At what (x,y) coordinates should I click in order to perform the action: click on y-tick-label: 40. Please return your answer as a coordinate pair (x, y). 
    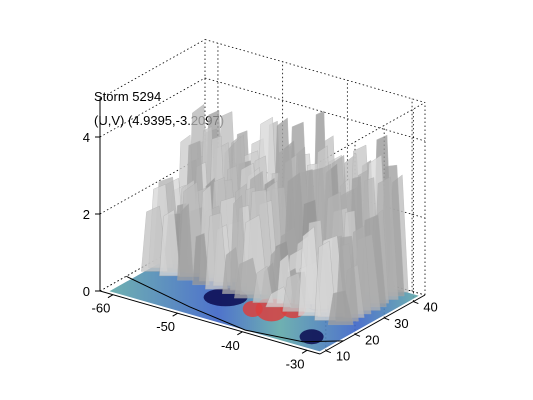
    Looking at the image, I should click on (430, 307).